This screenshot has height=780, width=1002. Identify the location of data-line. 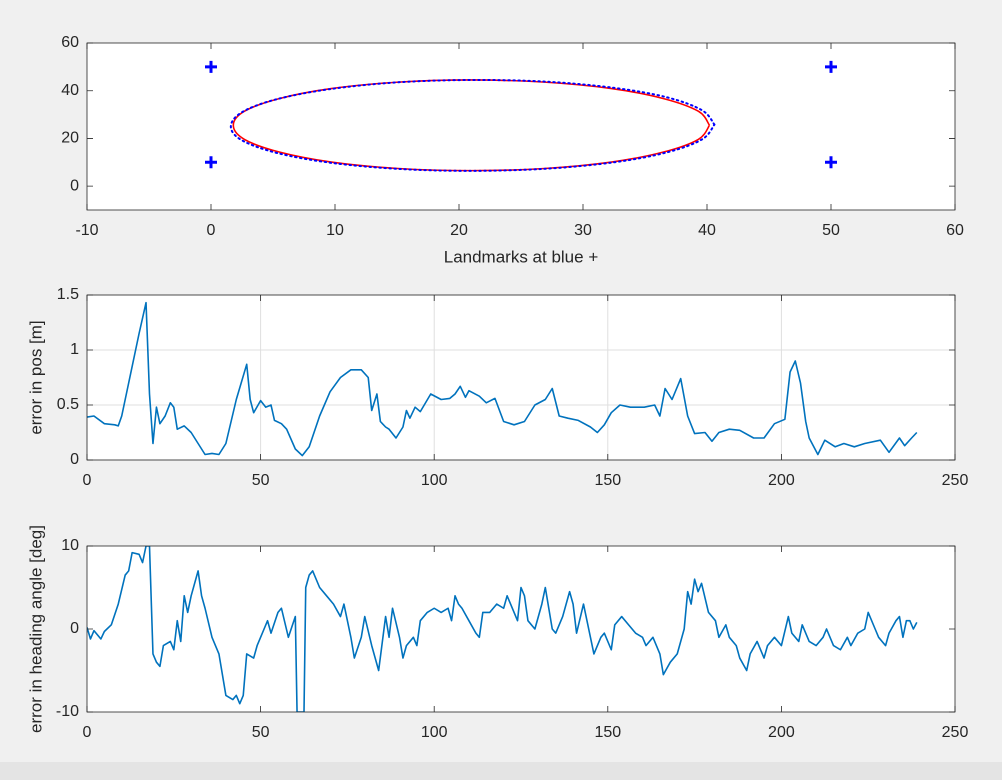
(472, 125).